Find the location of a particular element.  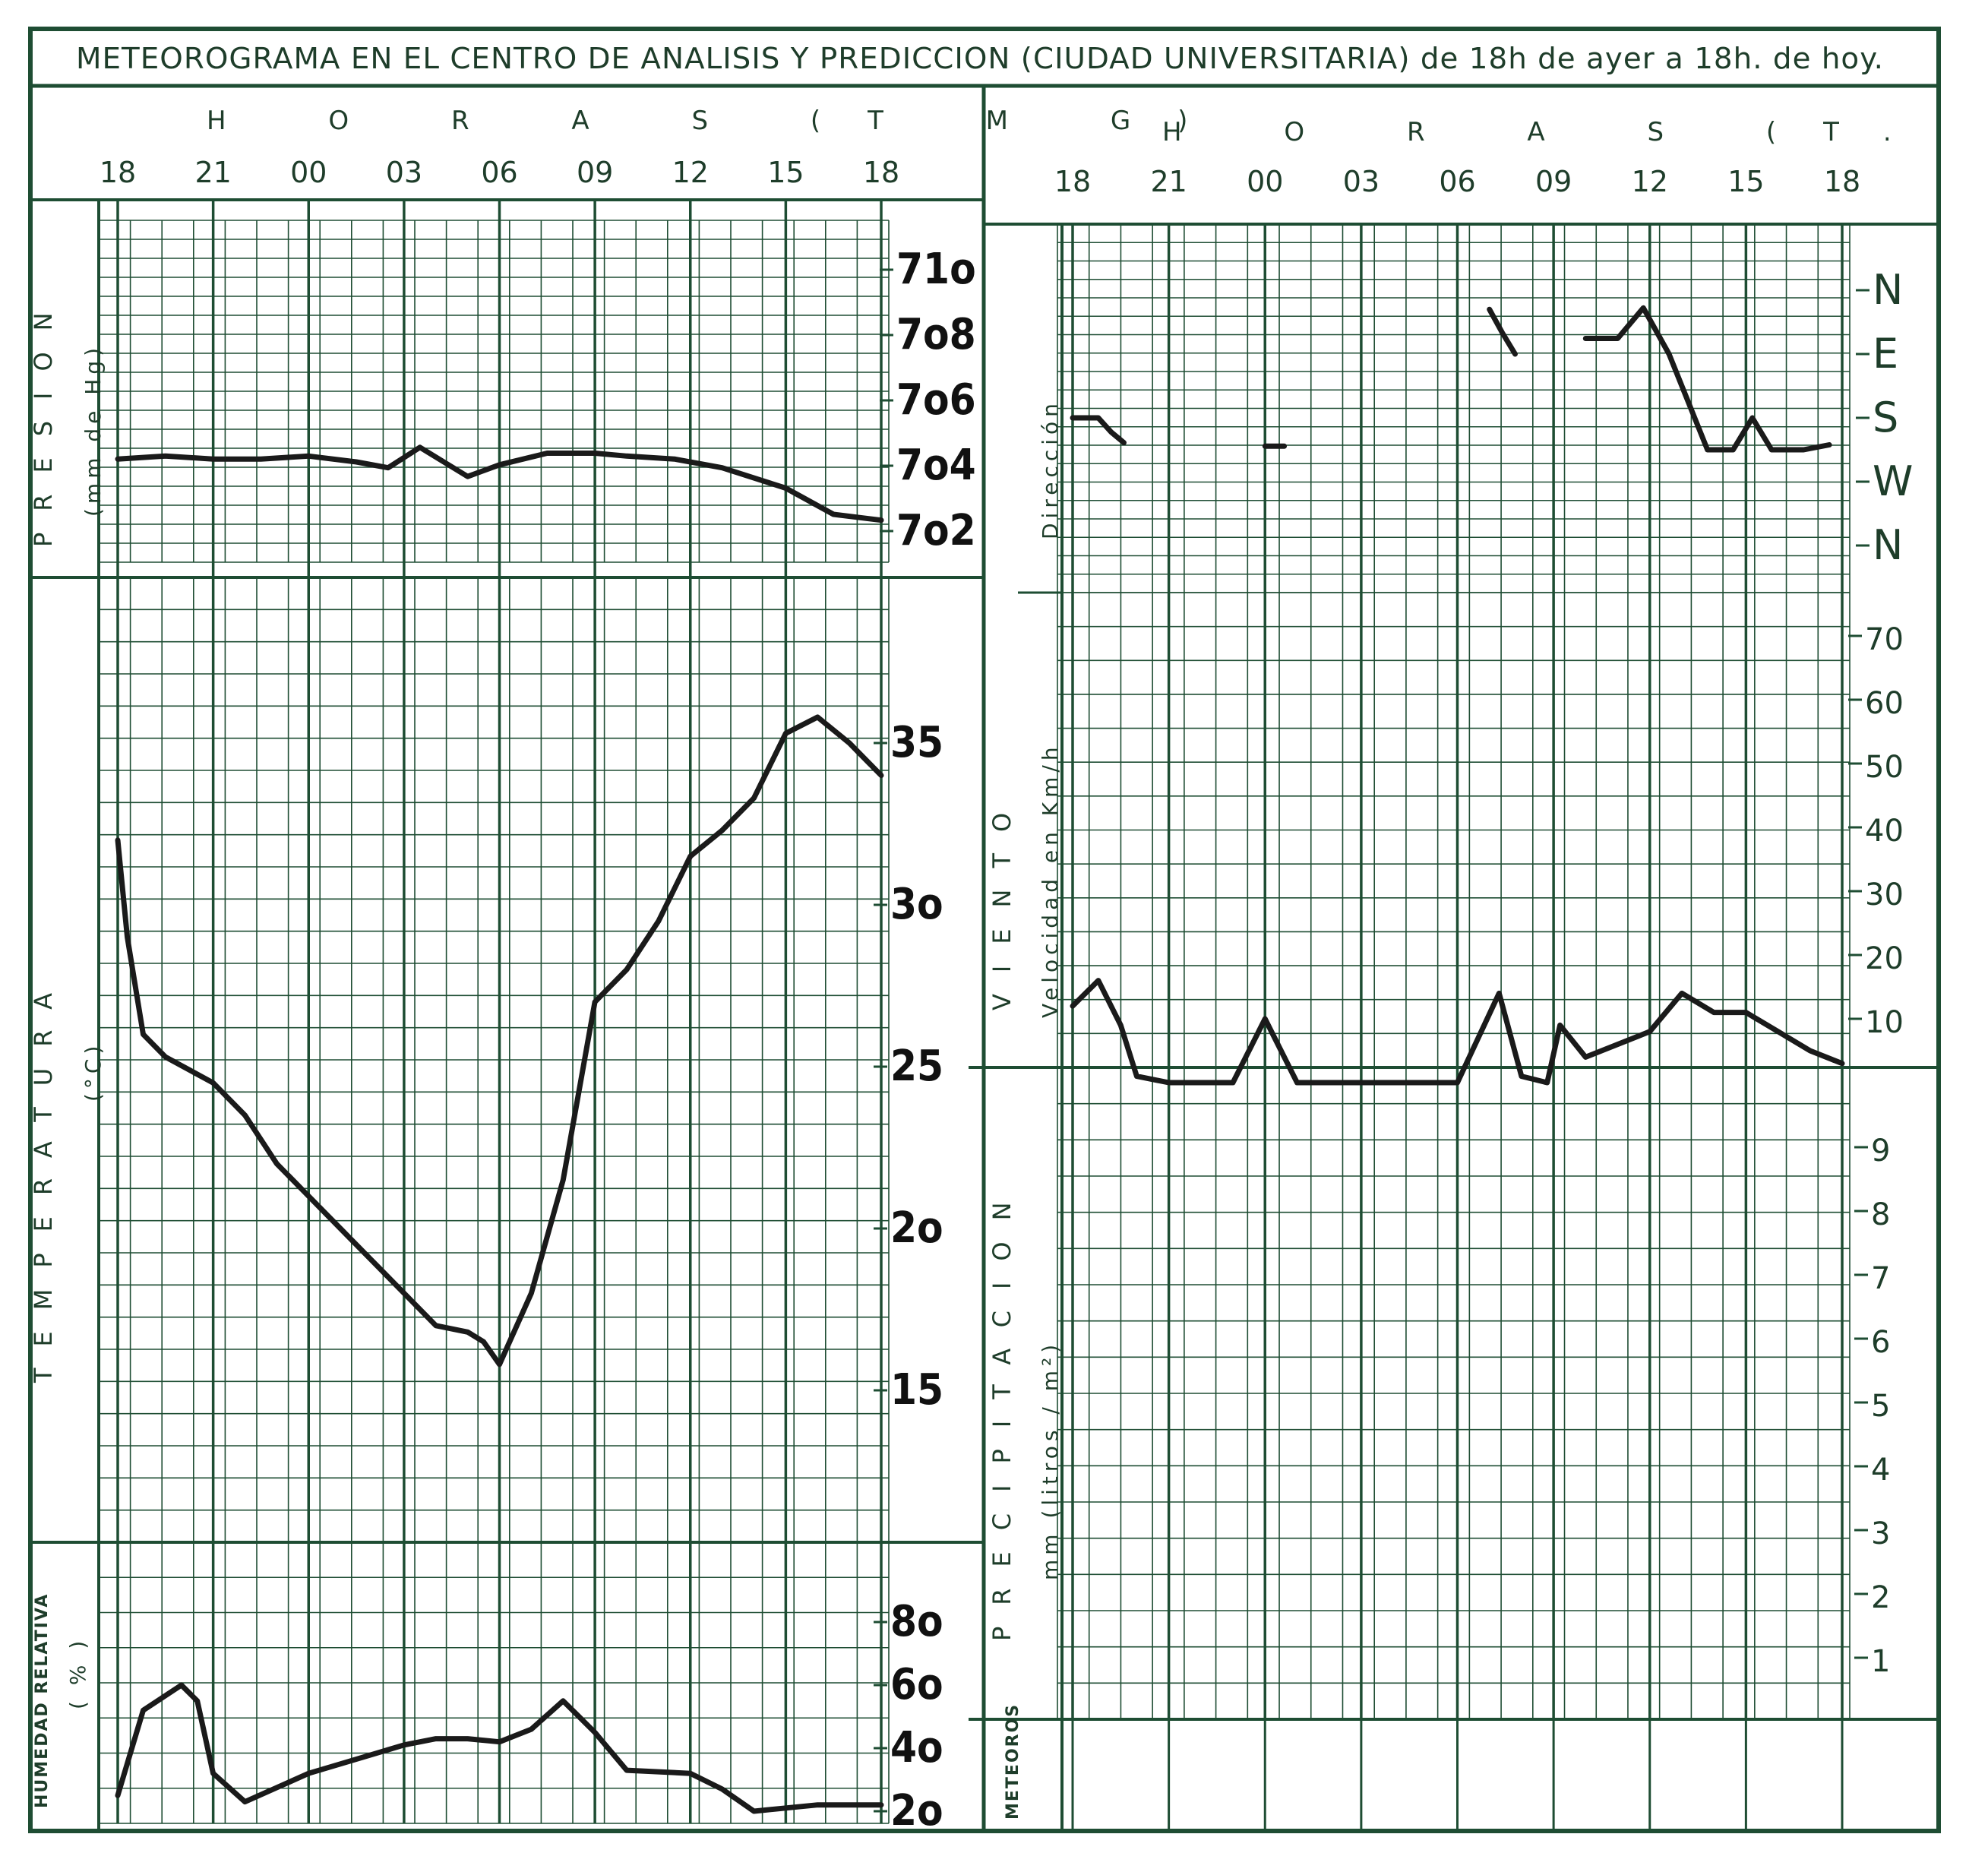

hour-tick-right: 03 is located at coordinates (1362, 182).